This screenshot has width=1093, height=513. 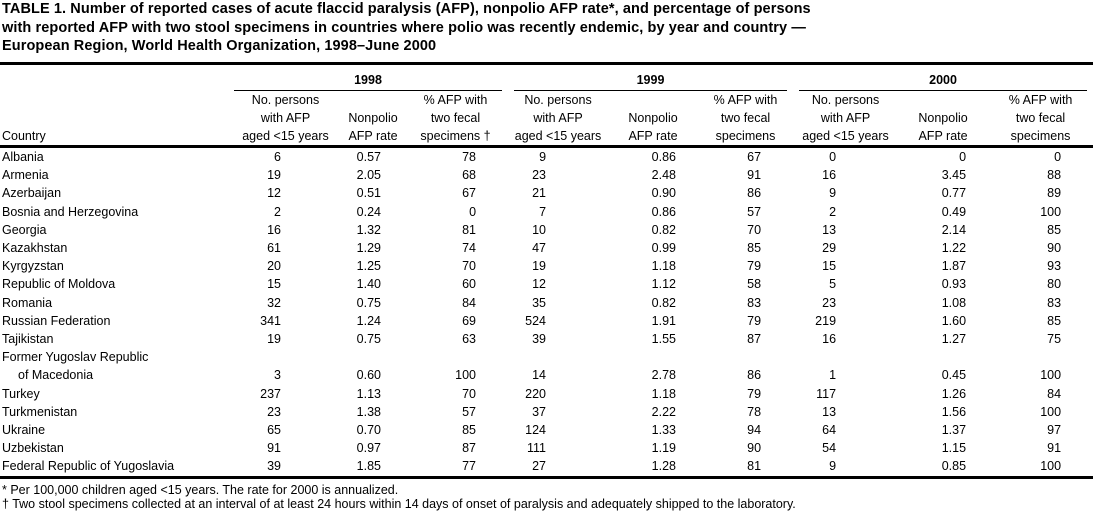 I want to click on value-cell: 32, so click(x=274, y=302).